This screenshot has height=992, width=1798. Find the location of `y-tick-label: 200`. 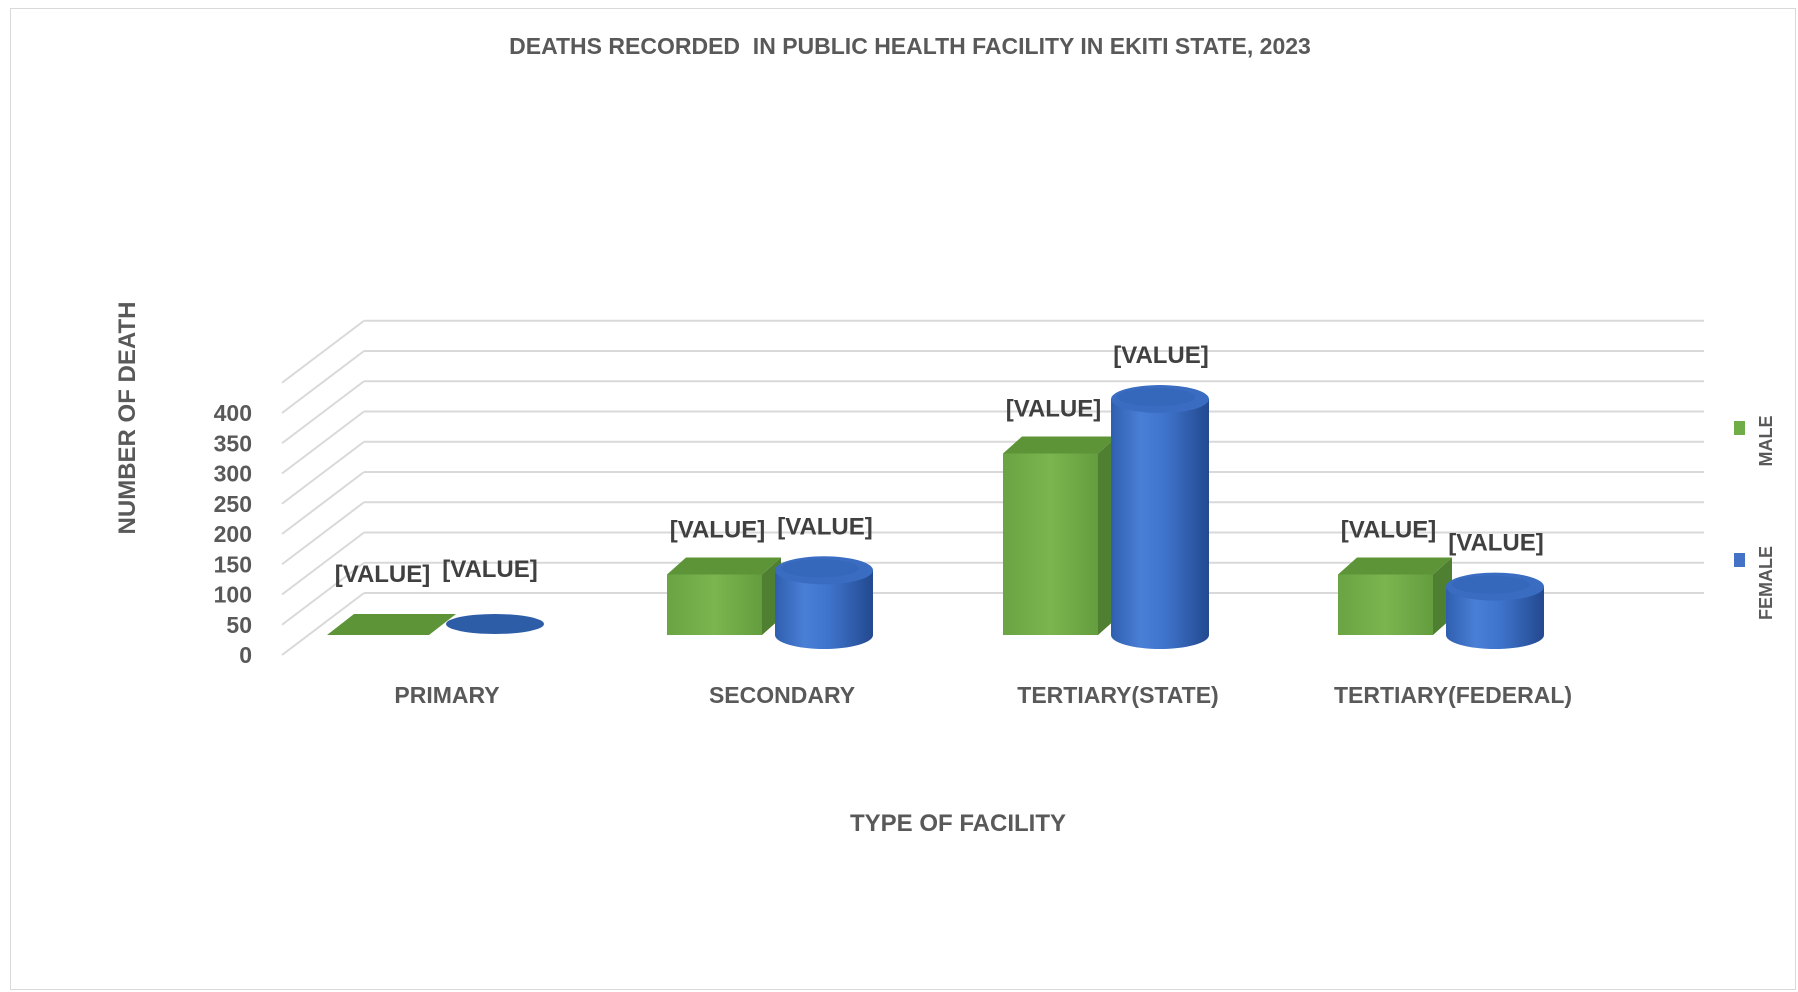

y-tick-label: 200 is located at coordinates (233, 534).